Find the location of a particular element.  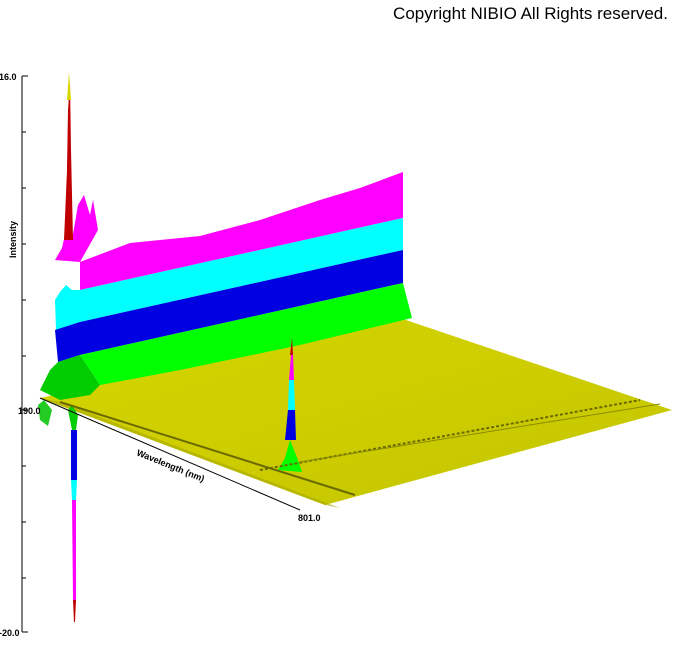

x-tick-end: 801.0 is located at coordinates (309, 518).